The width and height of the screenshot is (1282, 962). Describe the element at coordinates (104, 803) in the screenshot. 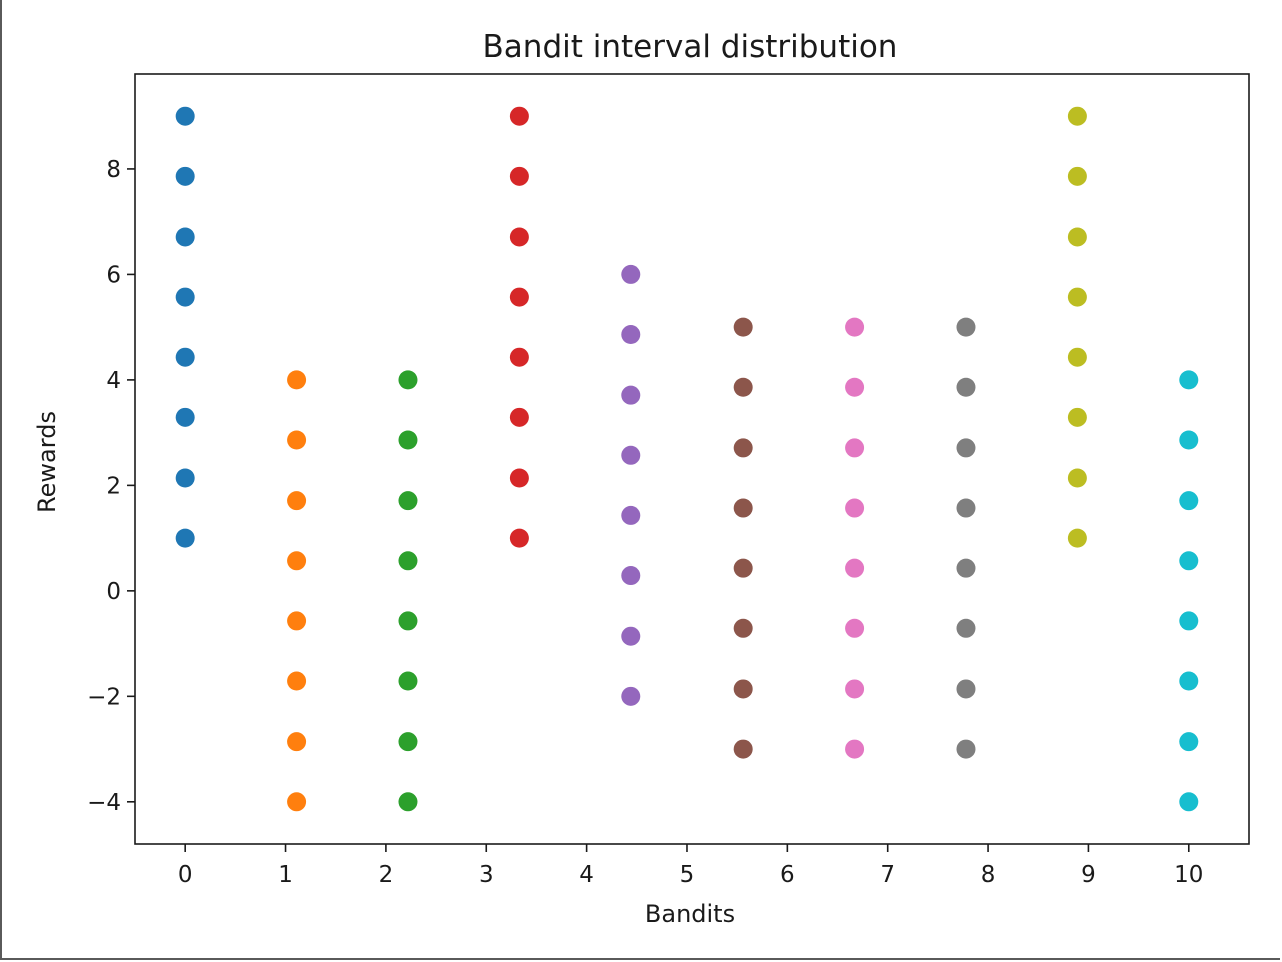

I see `y-tick-label: −4` at that location.